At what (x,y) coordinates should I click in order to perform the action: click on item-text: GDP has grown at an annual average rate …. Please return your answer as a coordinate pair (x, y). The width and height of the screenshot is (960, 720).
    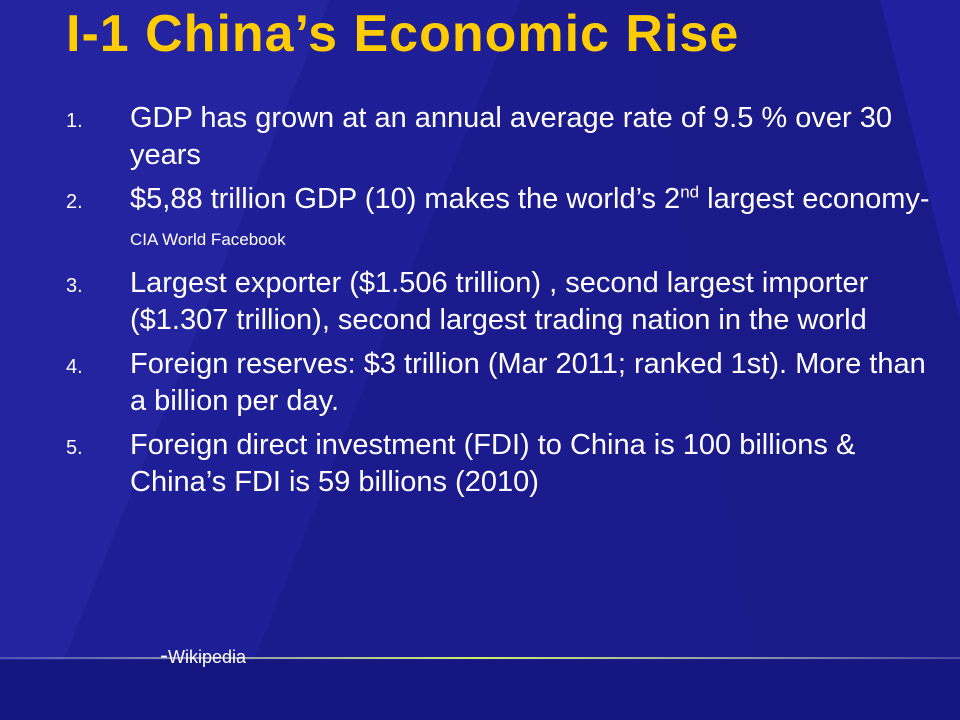
    Looking at the image, I should click on (511, 136).